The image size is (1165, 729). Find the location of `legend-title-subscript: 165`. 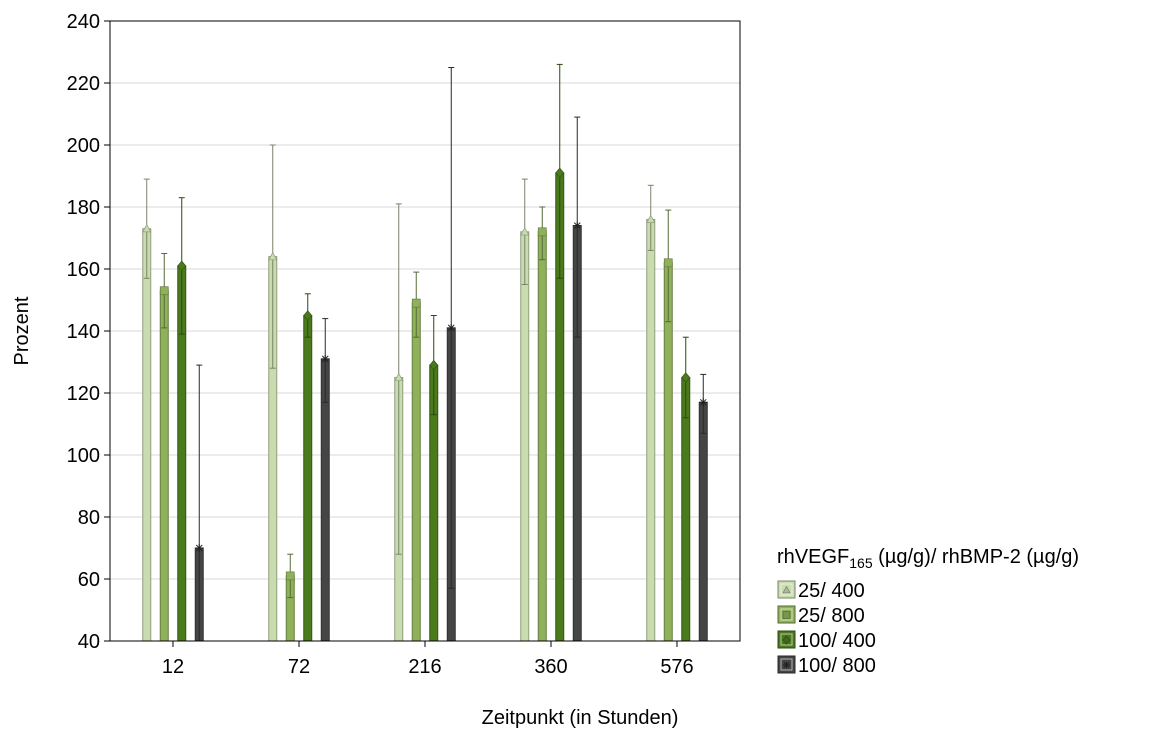

legend-title-subscript: 165 is located at coordinates (861, 563).